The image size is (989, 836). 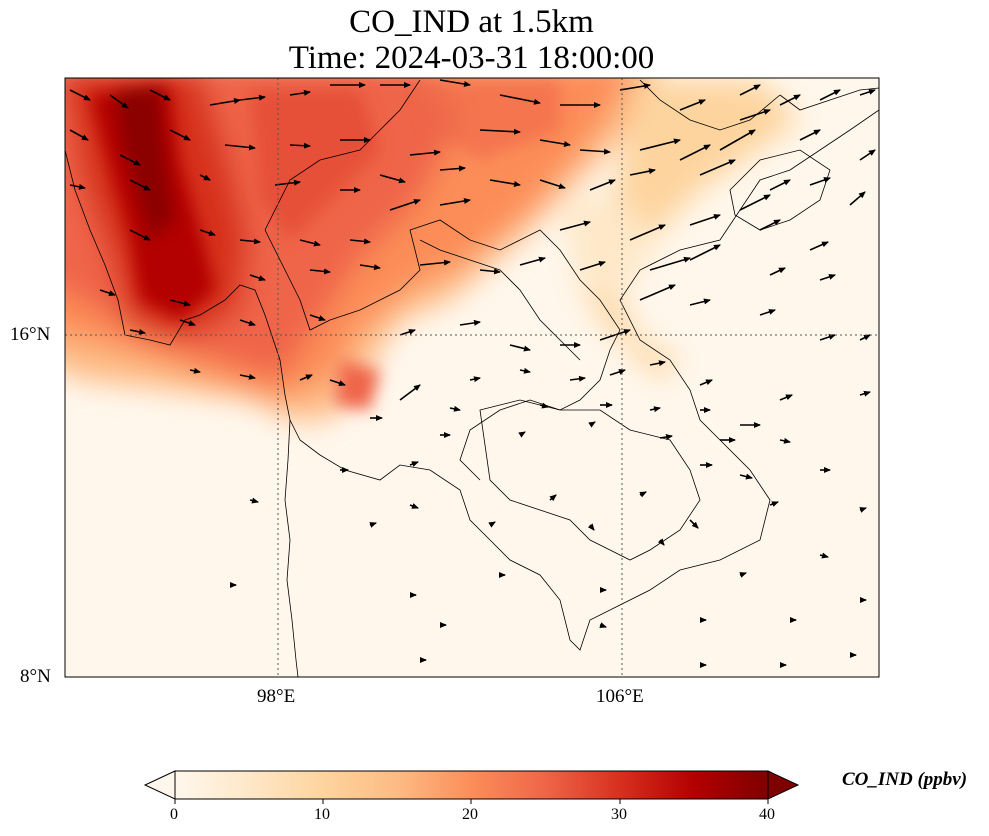 What do you see at coordinates (159, 785) in the screenshot?
I see `colorbar-extend-min` at bounding box center [159, 785].